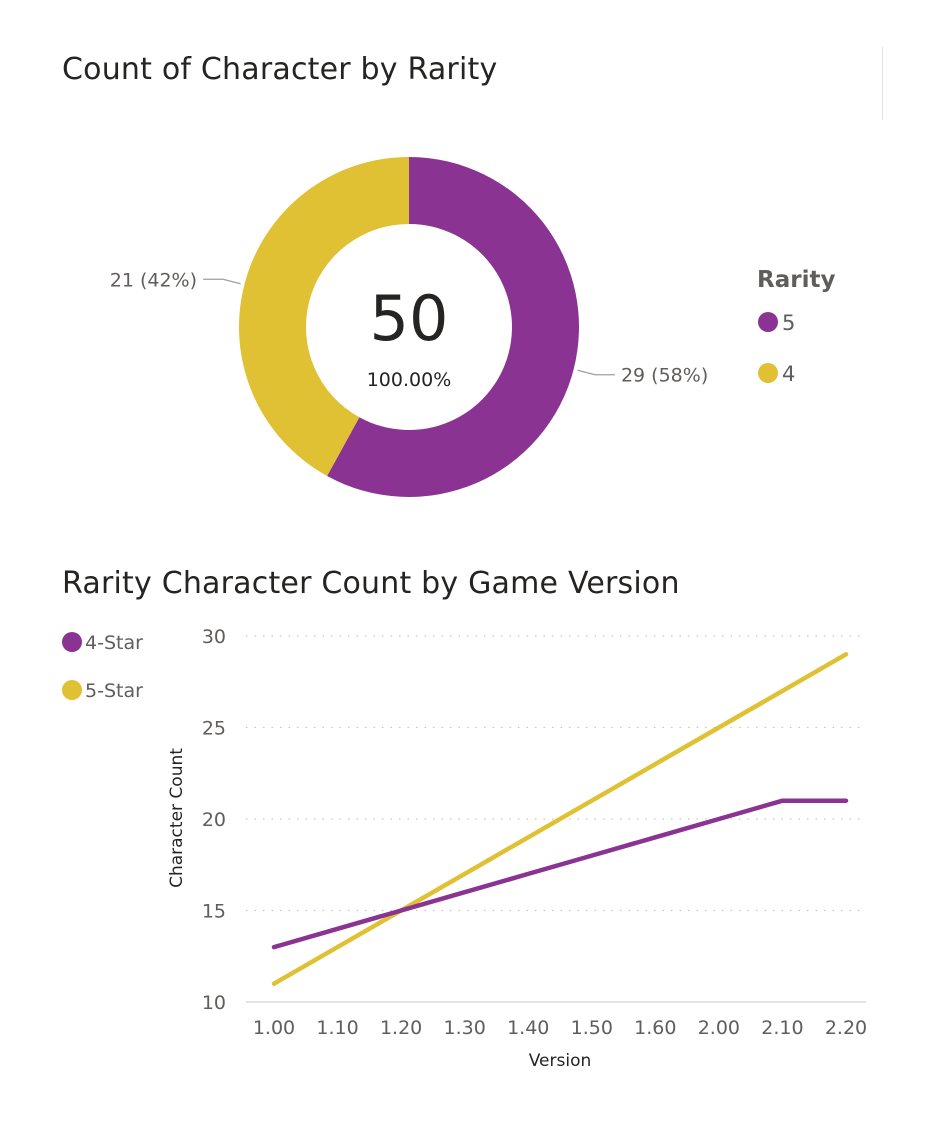  Describe the element at coordinates (796, 326) in the screenshot. I see `donut-legend: Rarity 5 4` at that location.